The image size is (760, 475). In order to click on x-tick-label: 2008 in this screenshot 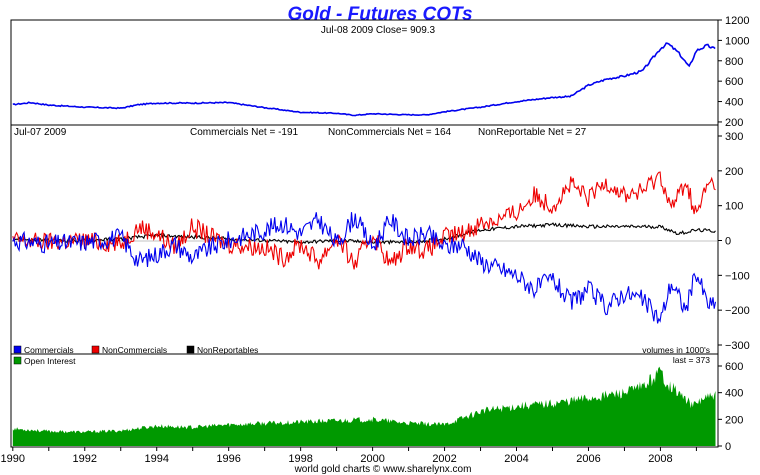, I will do `click(660, 459)`.